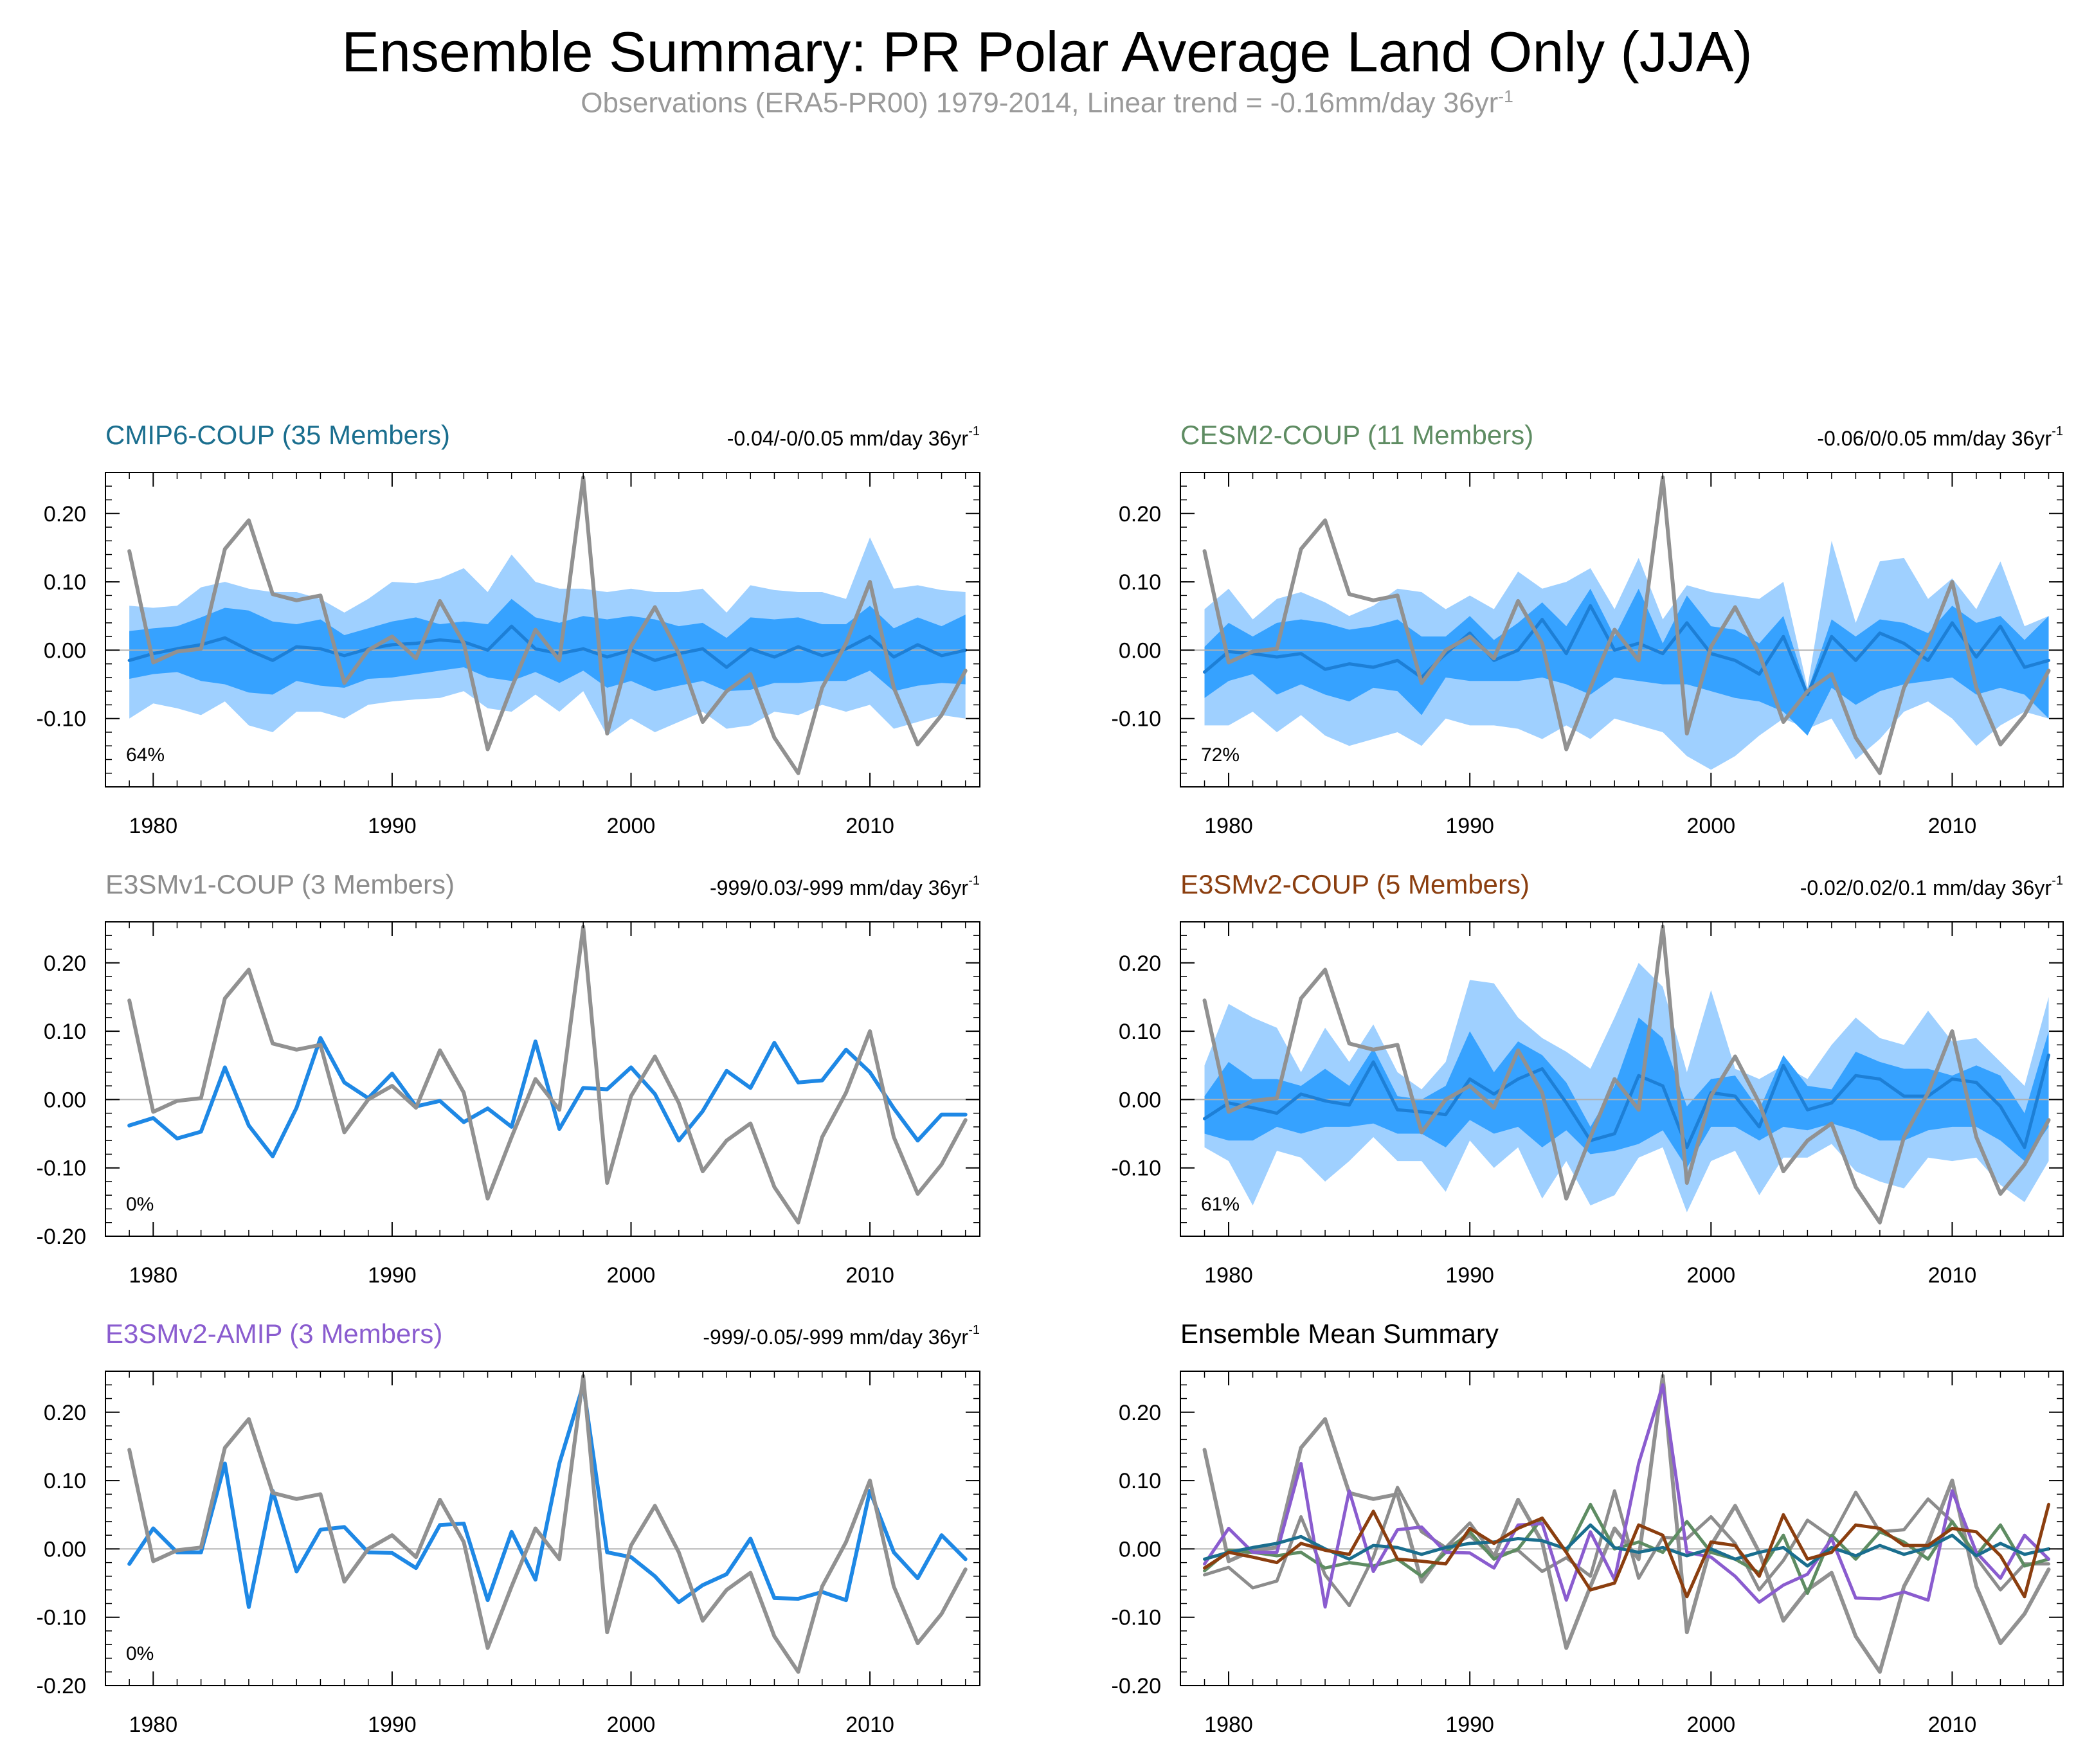  I want to click on panel-title: E3SMv2-AMIP (3 Members), so click(273, 1334).